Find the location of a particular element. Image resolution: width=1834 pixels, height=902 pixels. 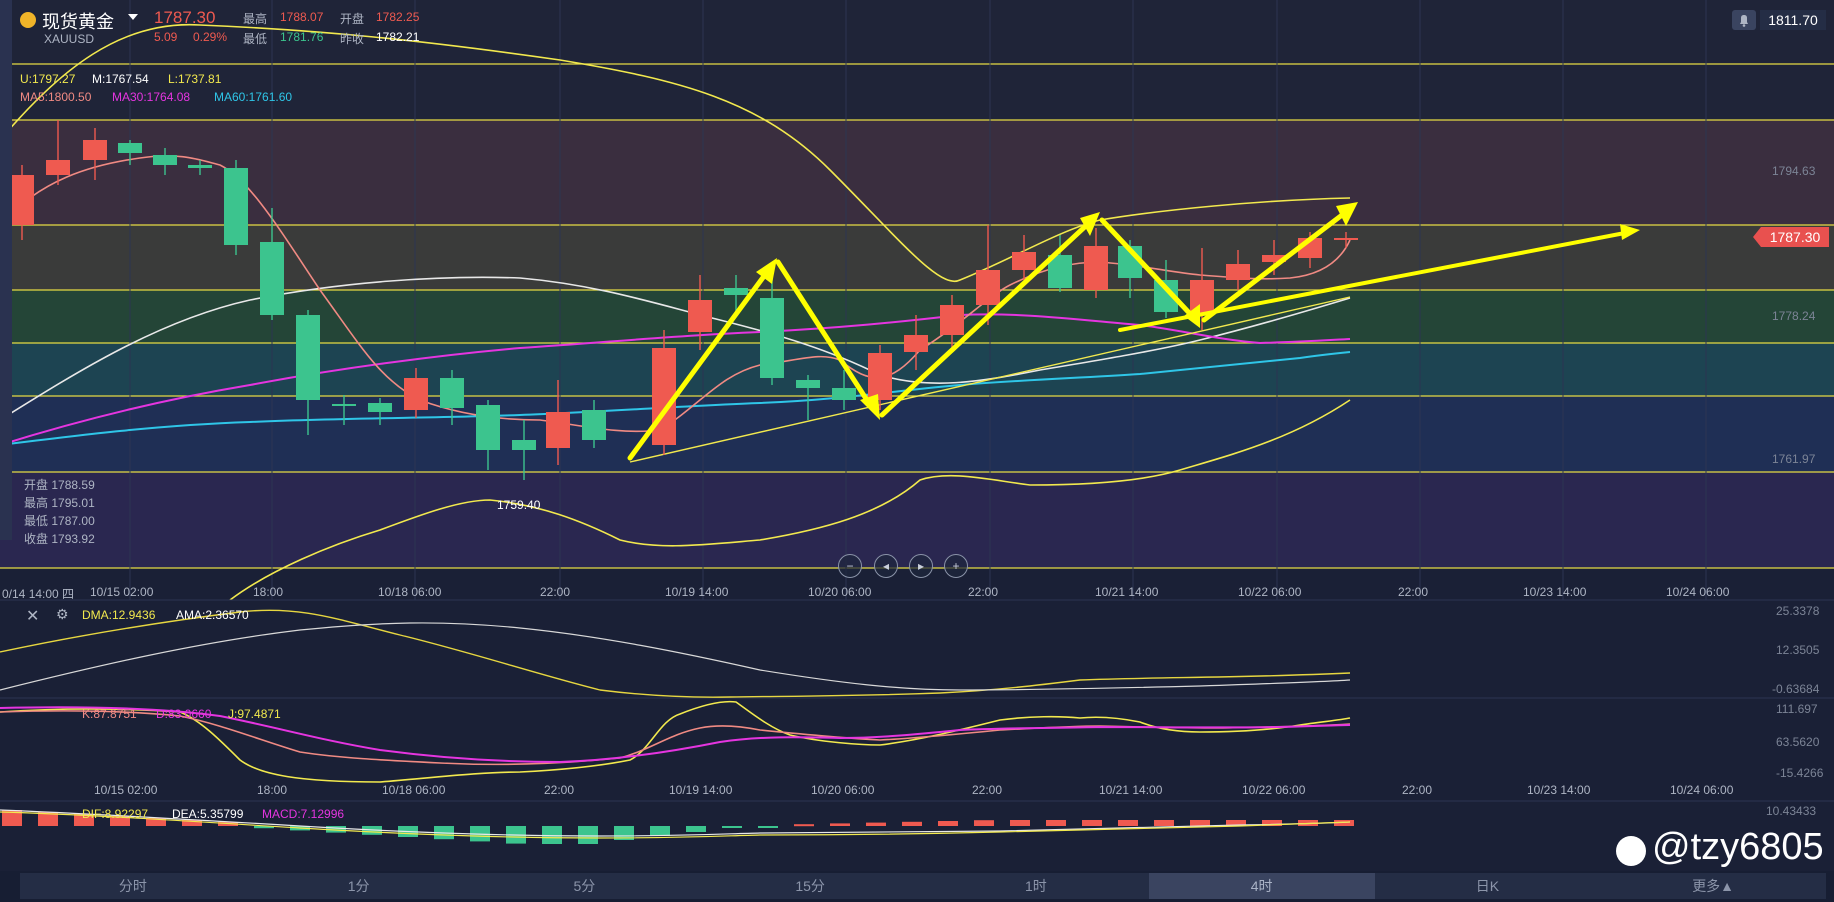

tab-period: 分时 is located at coordinates (132, 886).